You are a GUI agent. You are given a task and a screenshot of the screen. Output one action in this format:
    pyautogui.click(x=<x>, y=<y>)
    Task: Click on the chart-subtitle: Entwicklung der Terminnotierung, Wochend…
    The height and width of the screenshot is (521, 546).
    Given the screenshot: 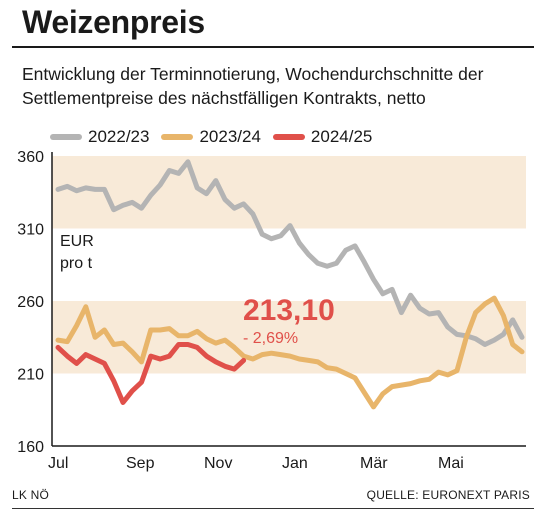 What is the action you would take?
    pyautogui.click(x=253, y=86)
    